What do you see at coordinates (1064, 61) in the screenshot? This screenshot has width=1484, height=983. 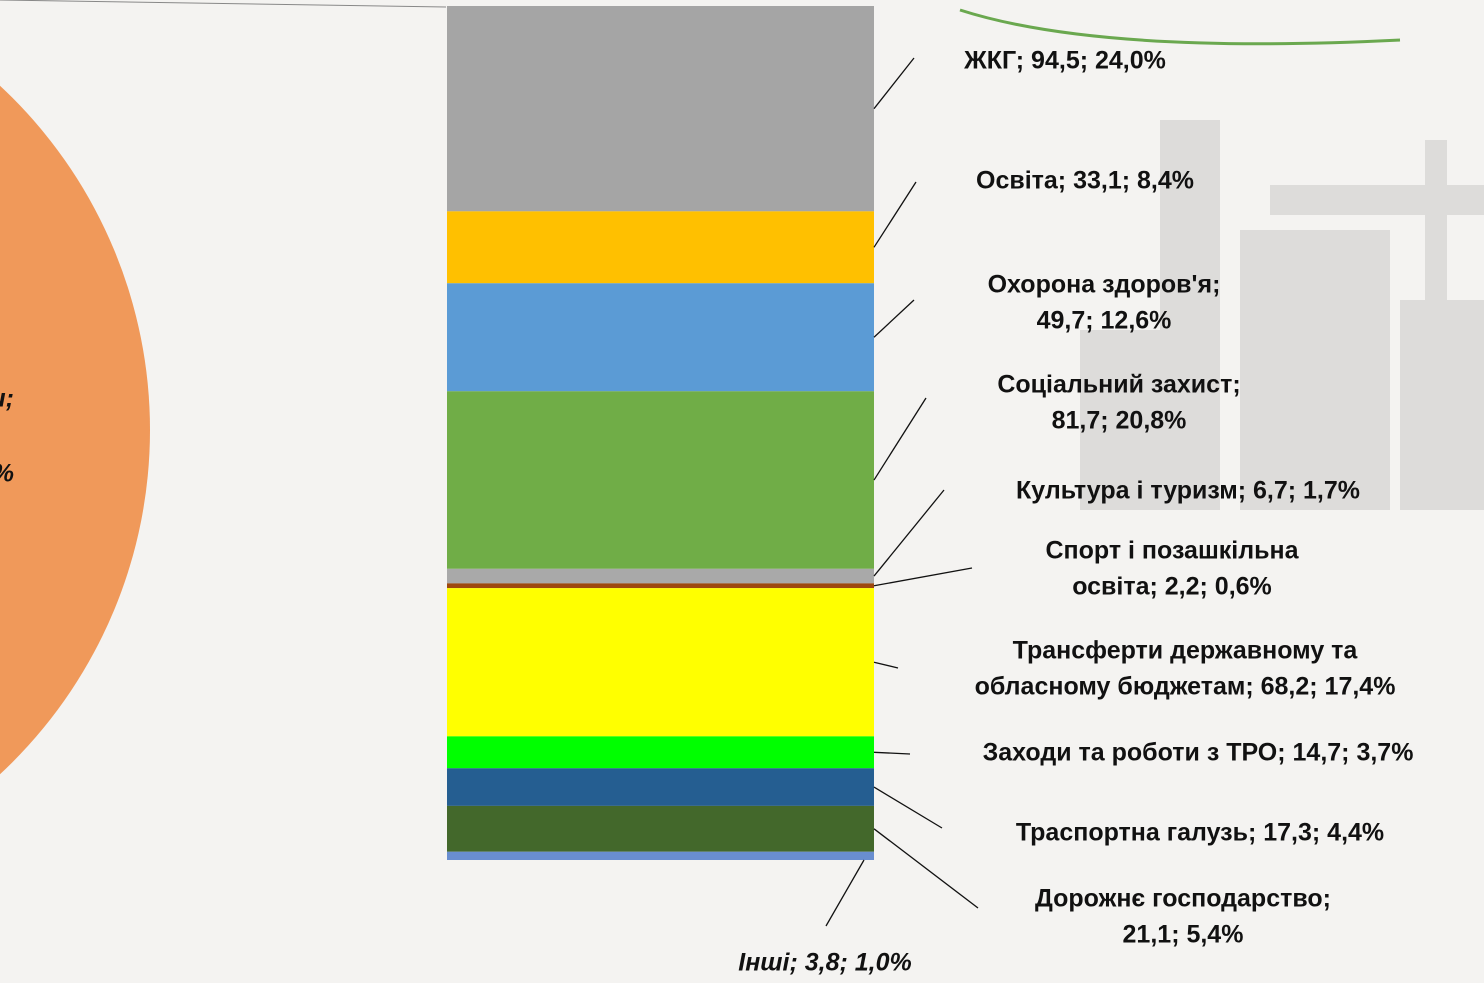 I see `data-label: ЖКГ; 94,5; 24,0%` at bounding box center [1064, 61].